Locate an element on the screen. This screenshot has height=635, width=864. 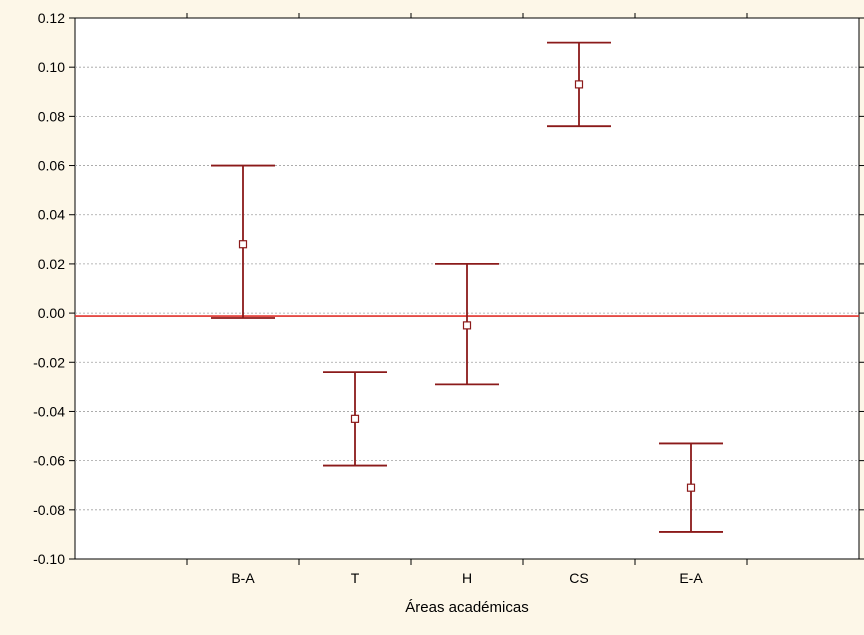
x-tick-labels: B-A T H CS E-A is located at coordinates (467, 578).